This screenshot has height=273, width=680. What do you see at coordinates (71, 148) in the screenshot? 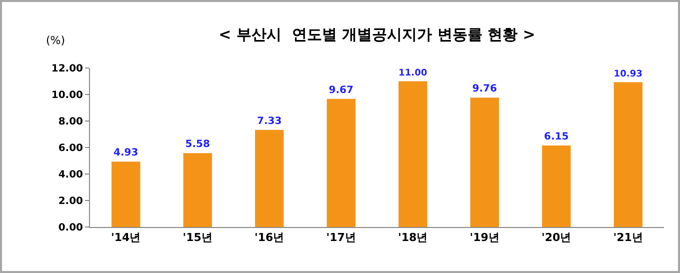
I see `y-tick-label: 6.00` at bounding box center [71, 148].